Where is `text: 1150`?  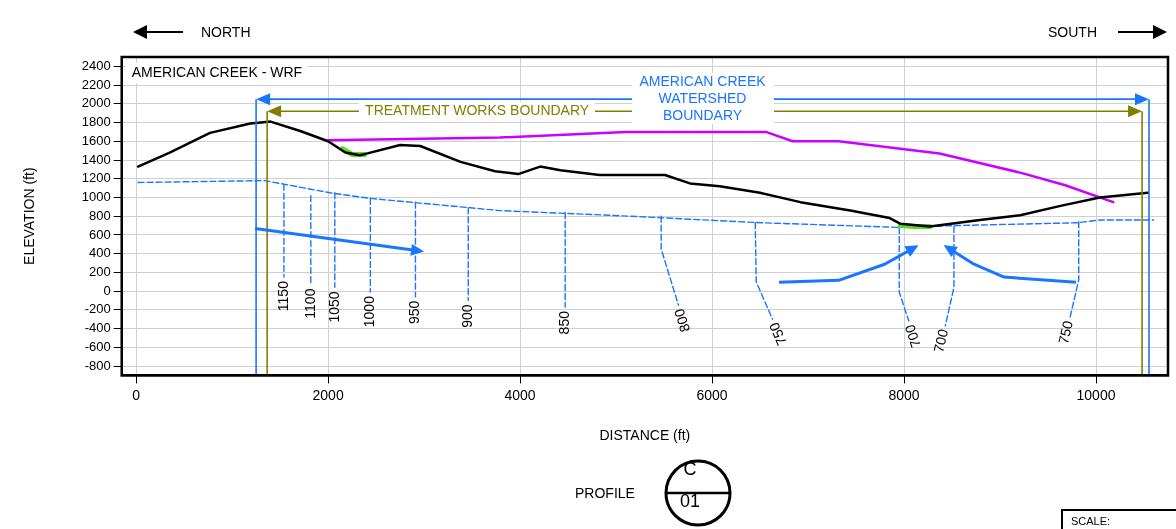
text: 1150 is located at coordinates (282, 296).